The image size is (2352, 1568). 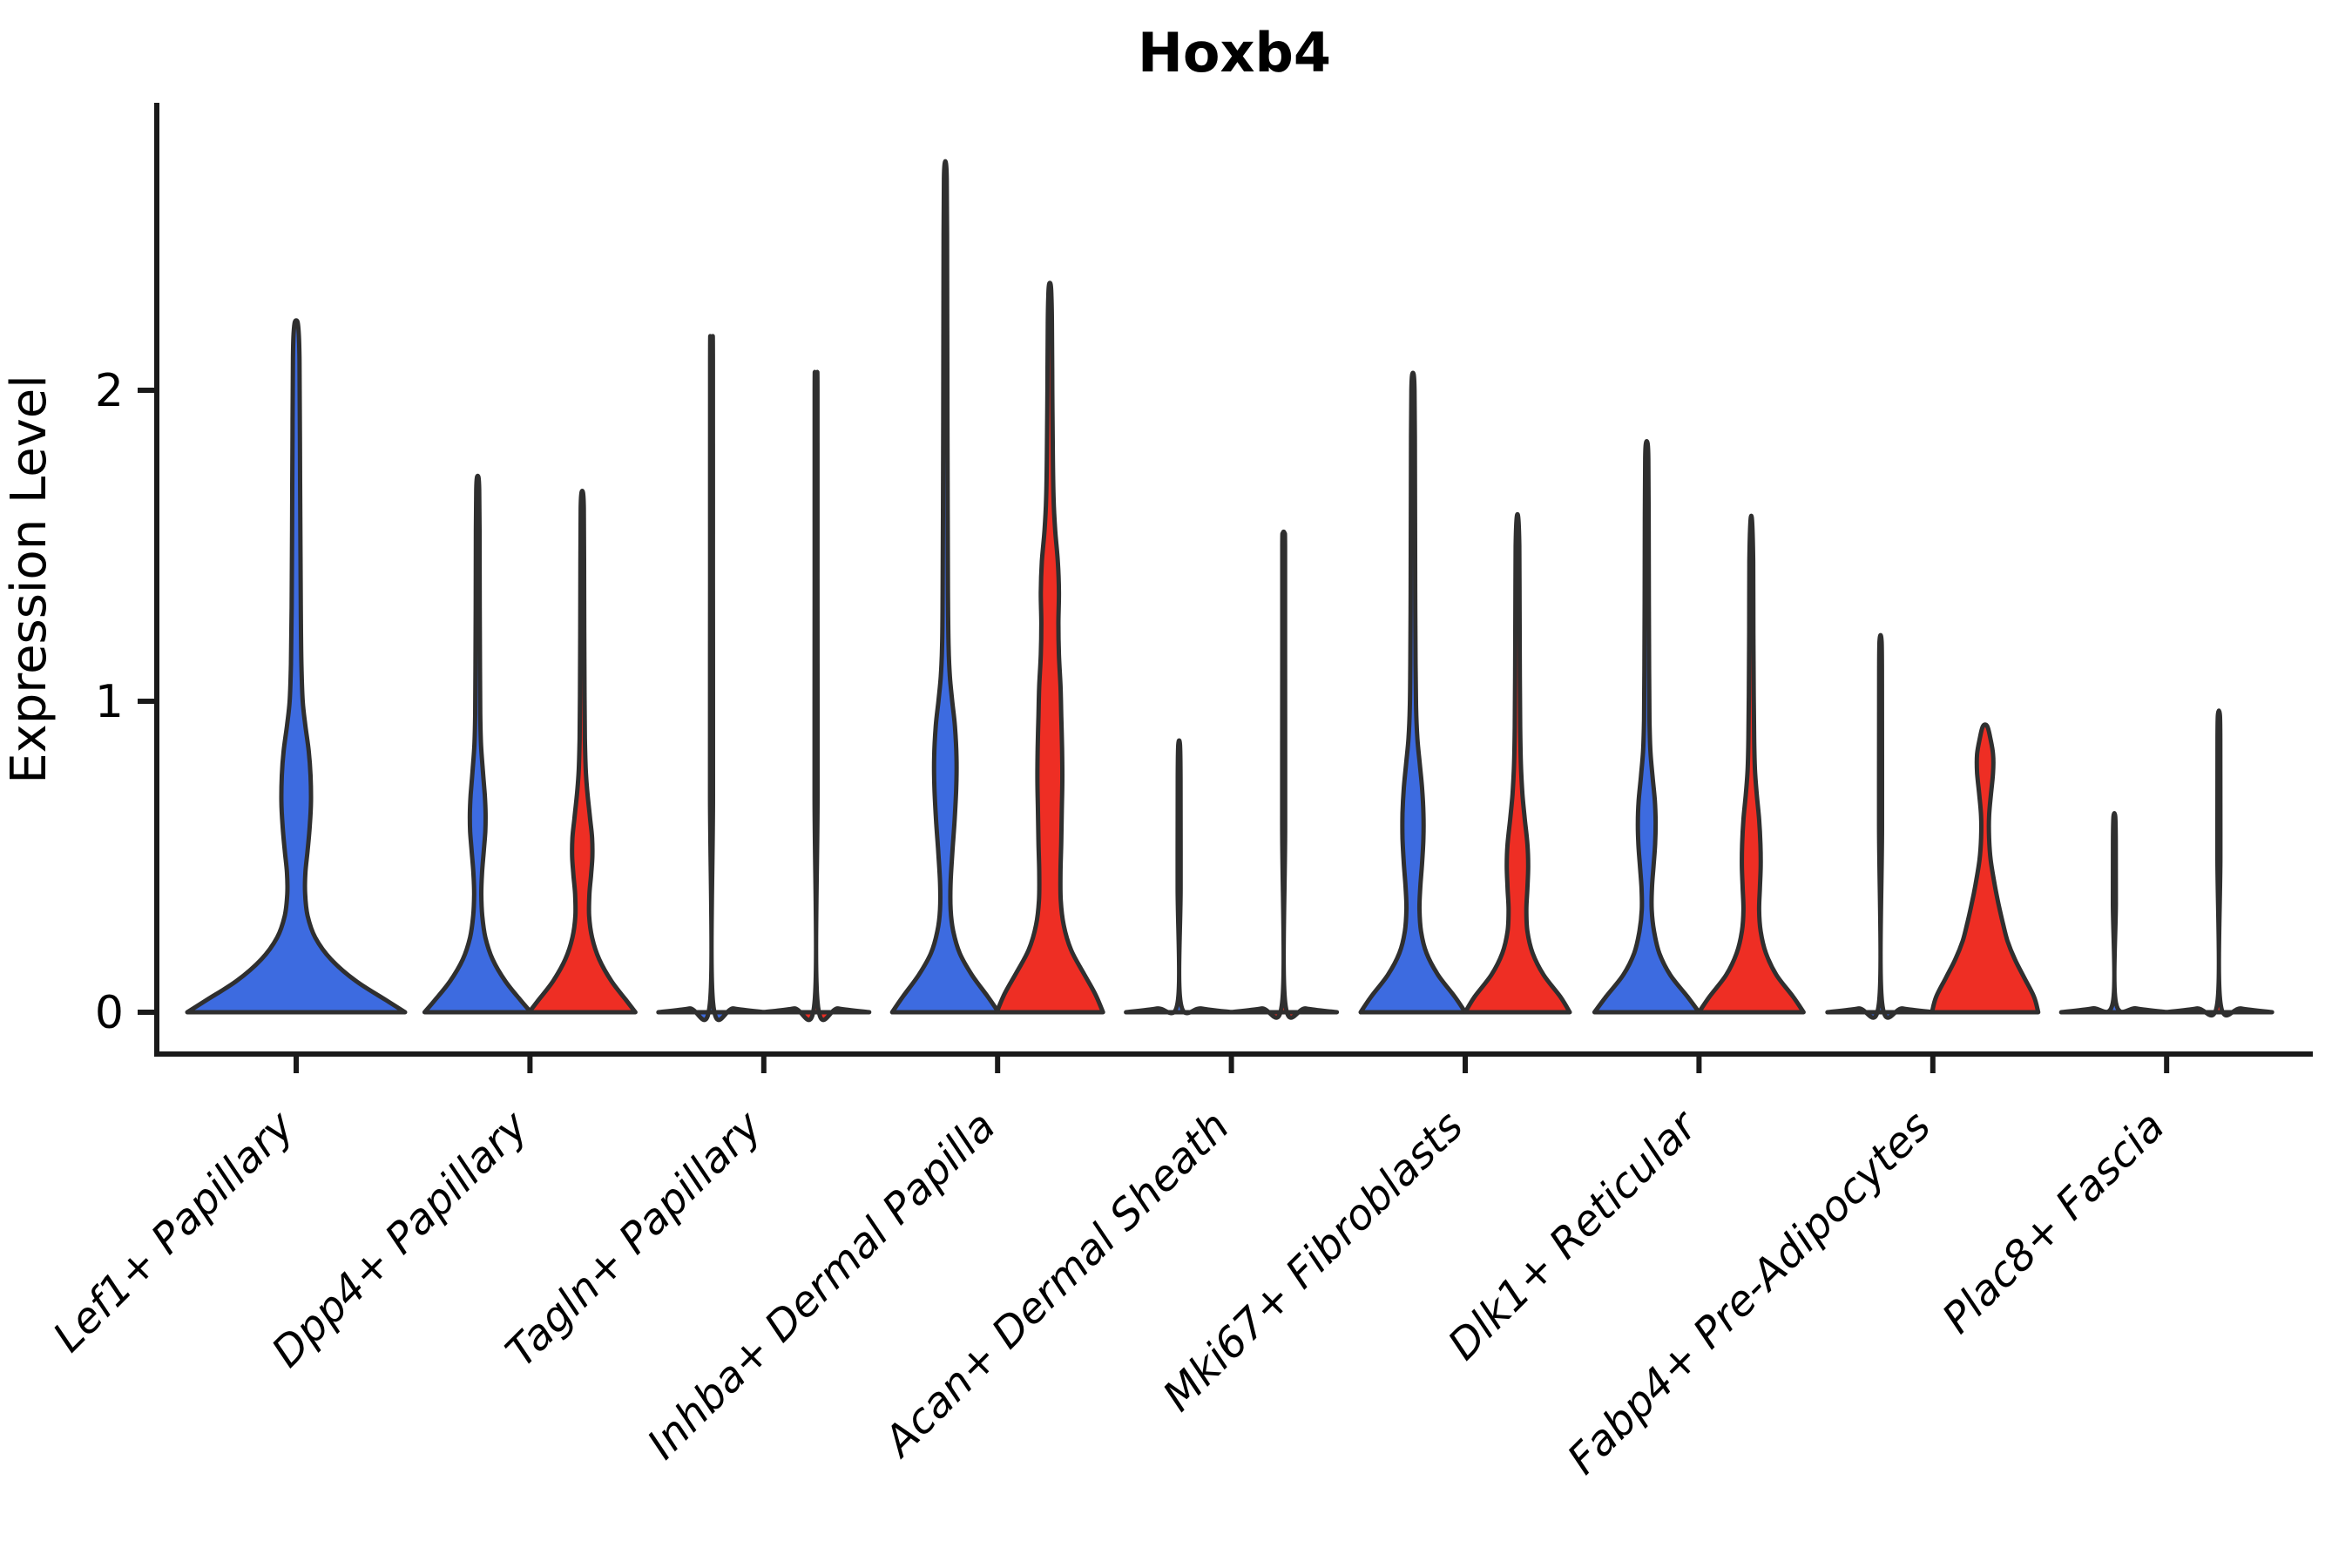 I want to click on violin-dlk1-reticular-blue, so click(x=1646, y=726).